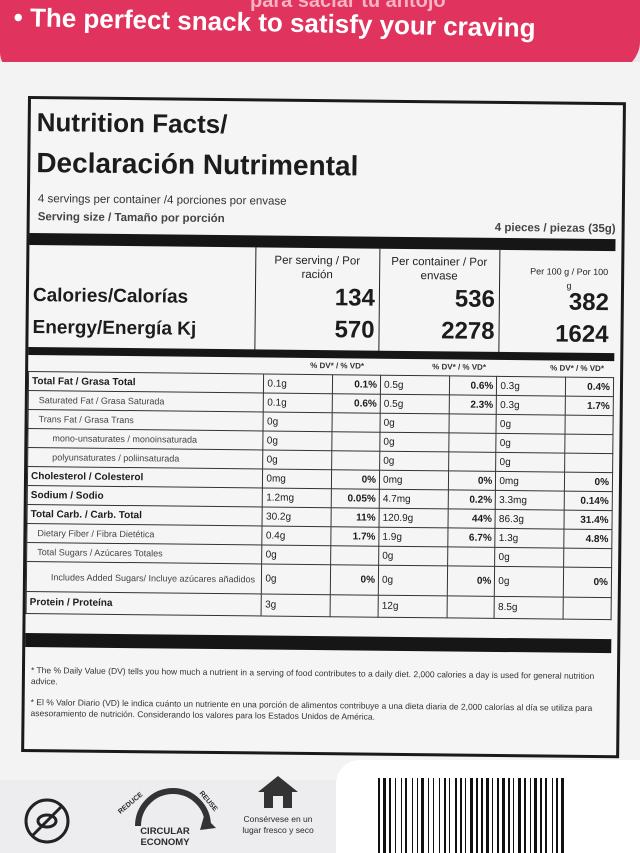 This screenshot has height=853, width=640. Describe the element at coordinates (131, 218) in the screenshot. I see `serving-size-label: Serving size / Tamaño por porción` at that location.